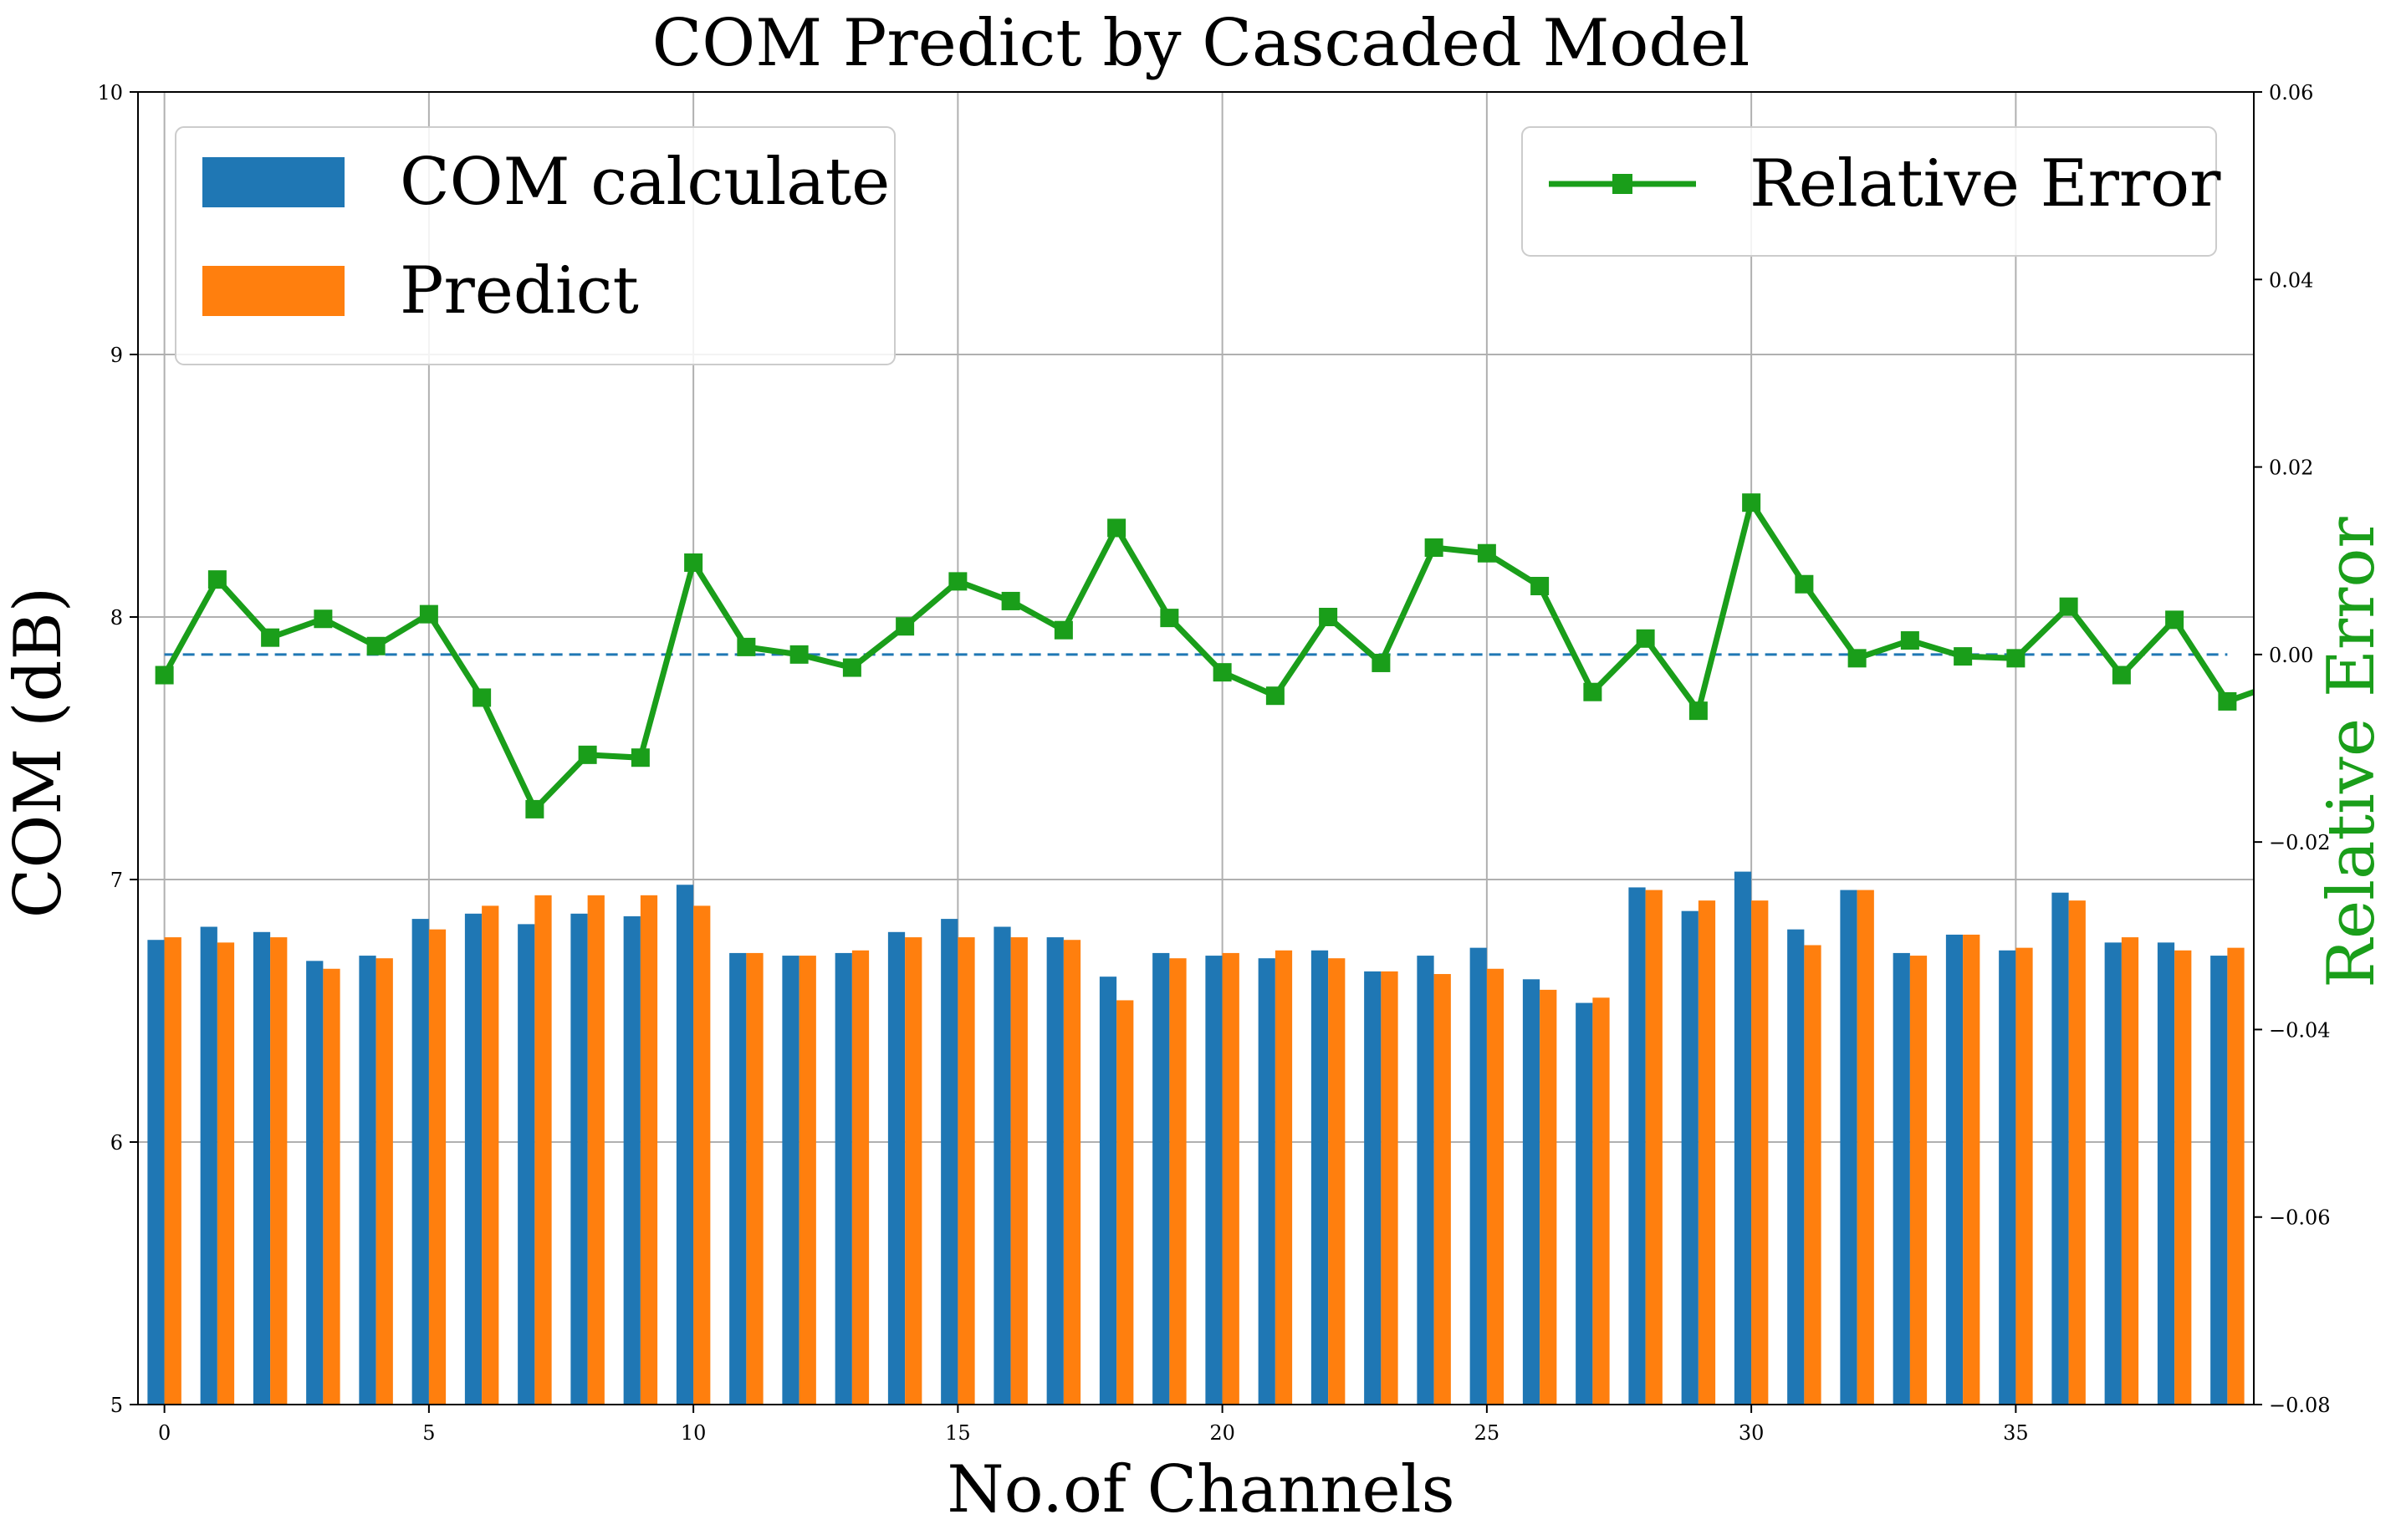 The width and height of the screenshot is (2401, 1540). Describe the element at coordinates (116, 618) in the screenshot. I see `y-tick-label: 8` at that location.